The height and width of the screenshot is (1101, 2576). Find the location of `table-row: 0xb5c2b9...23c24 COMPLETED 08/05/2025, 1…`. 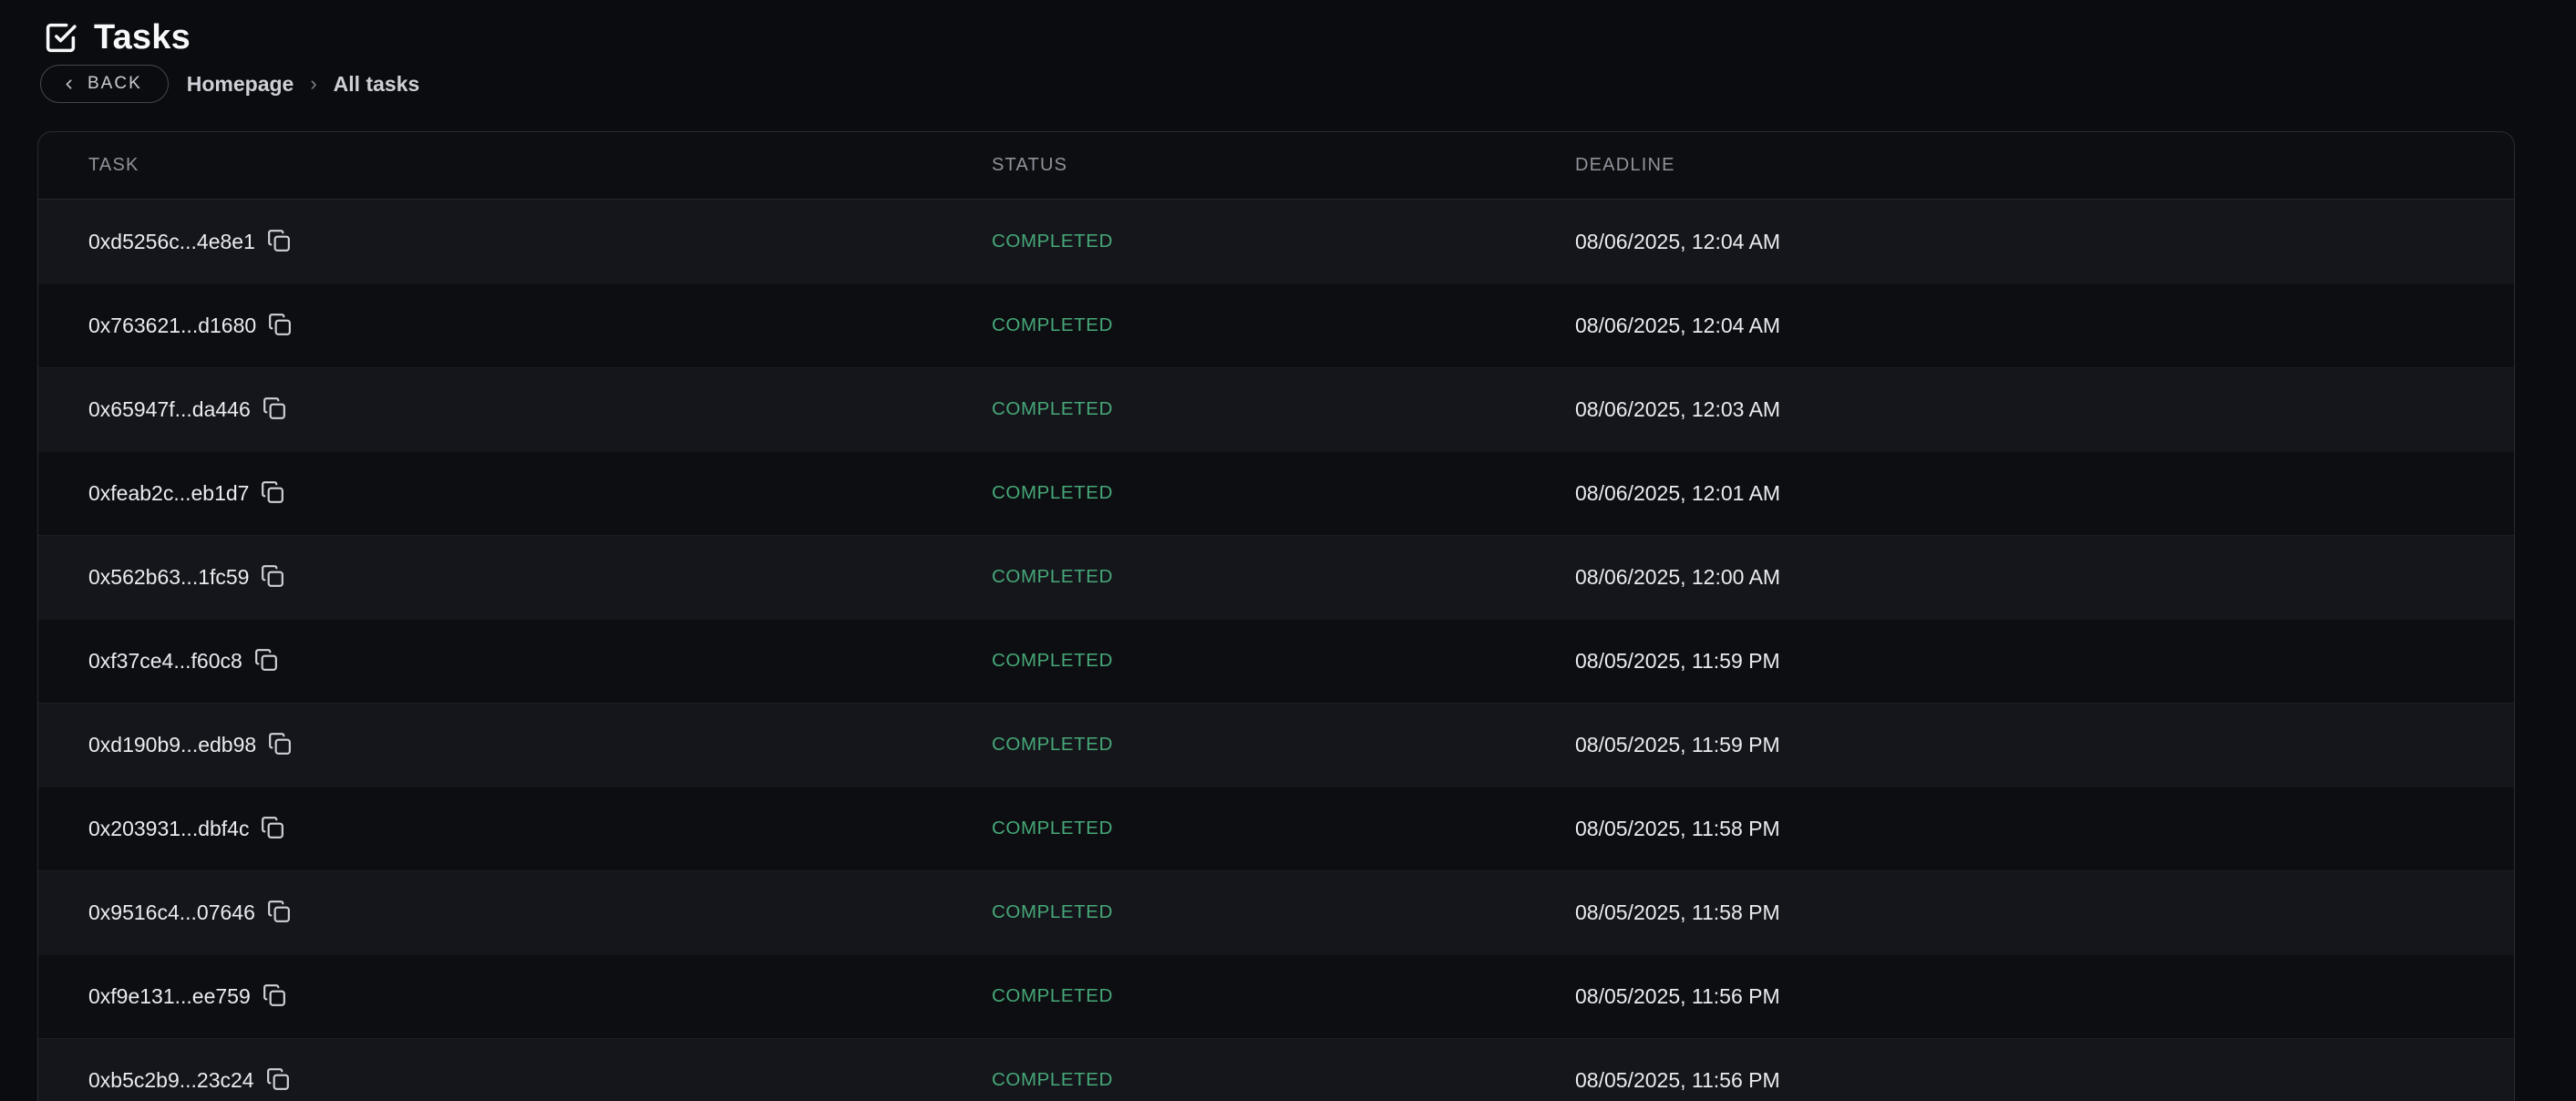

table-row: 0xb5c2b9...23c24 COMPLETED 08/05/2025, 1… is located at coordinates (1276, 1069).